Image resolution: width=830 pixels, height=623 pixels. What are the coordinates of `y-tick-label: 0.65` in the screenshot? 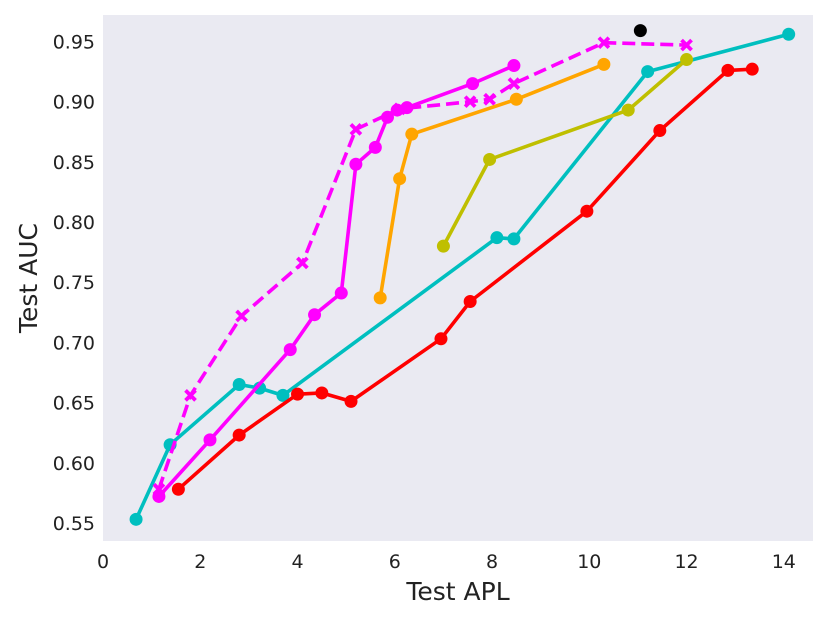 It's located at (74, 404).